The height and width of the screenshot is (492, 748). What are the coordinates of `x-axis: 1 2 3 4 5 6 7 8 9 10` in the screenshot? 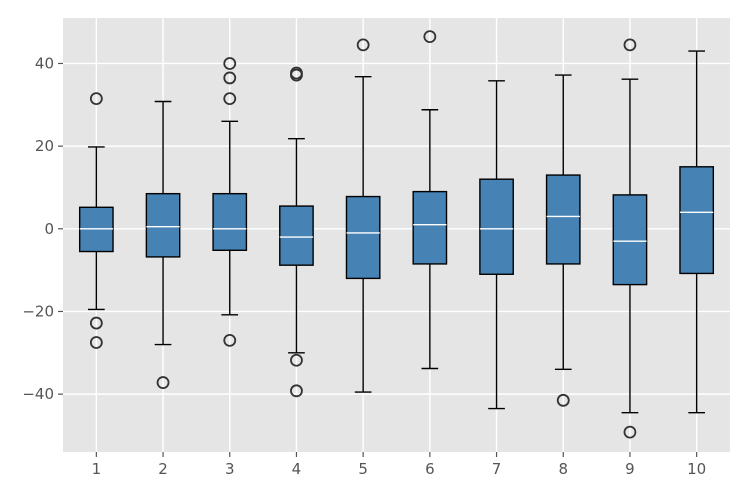 It's located at (399, 465).